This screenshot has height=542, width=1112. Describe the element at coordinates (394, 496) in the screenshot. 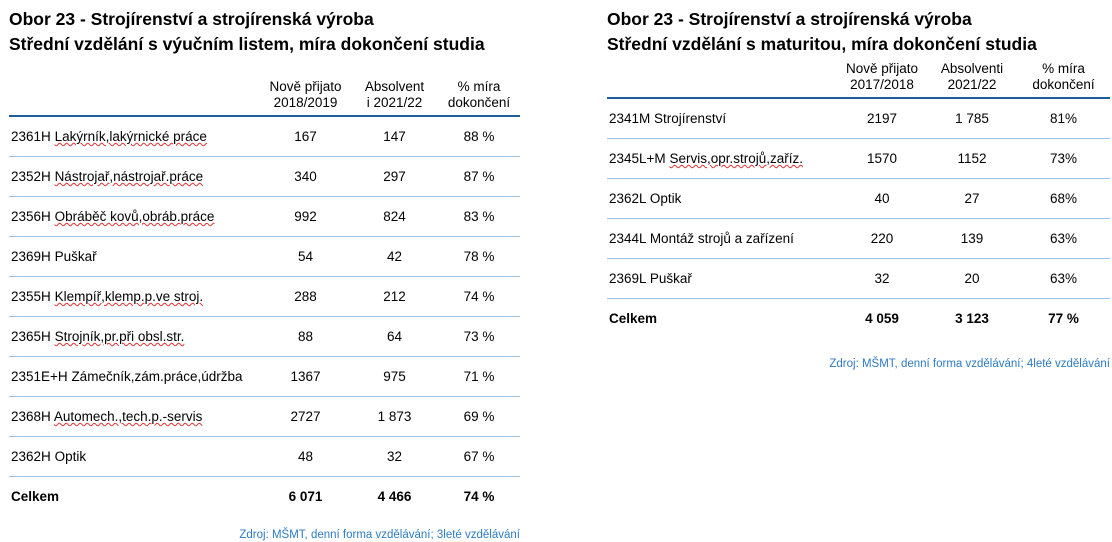

I see `total-graduates: 4 466` at that location.